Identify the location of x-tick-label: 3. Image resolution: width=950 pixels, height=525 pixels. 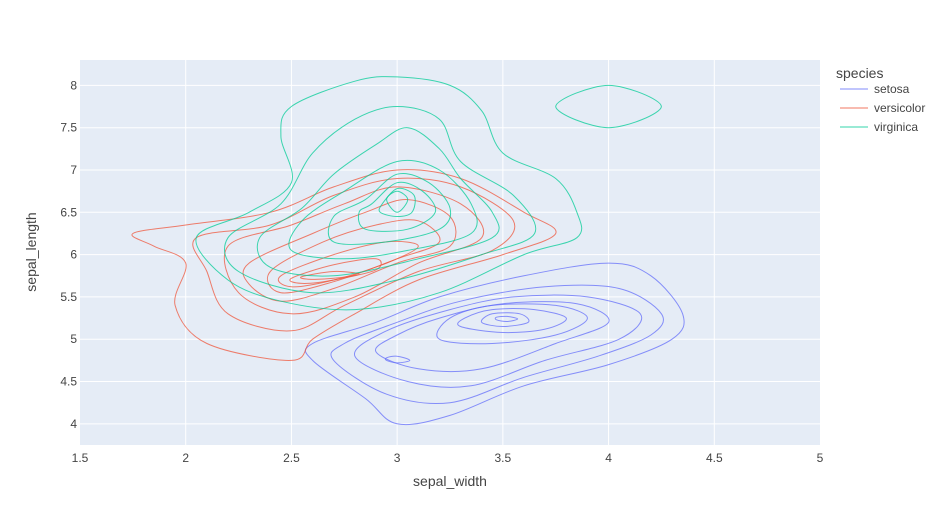
(397, 458).